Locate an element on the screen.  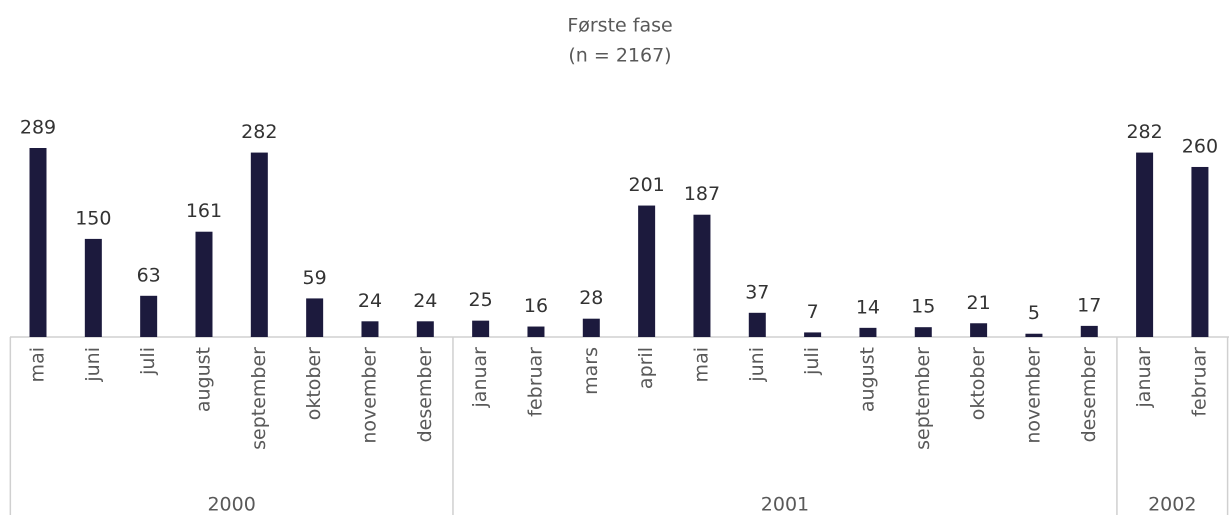
group-label: 2001 is located at coordinates (785, 504).